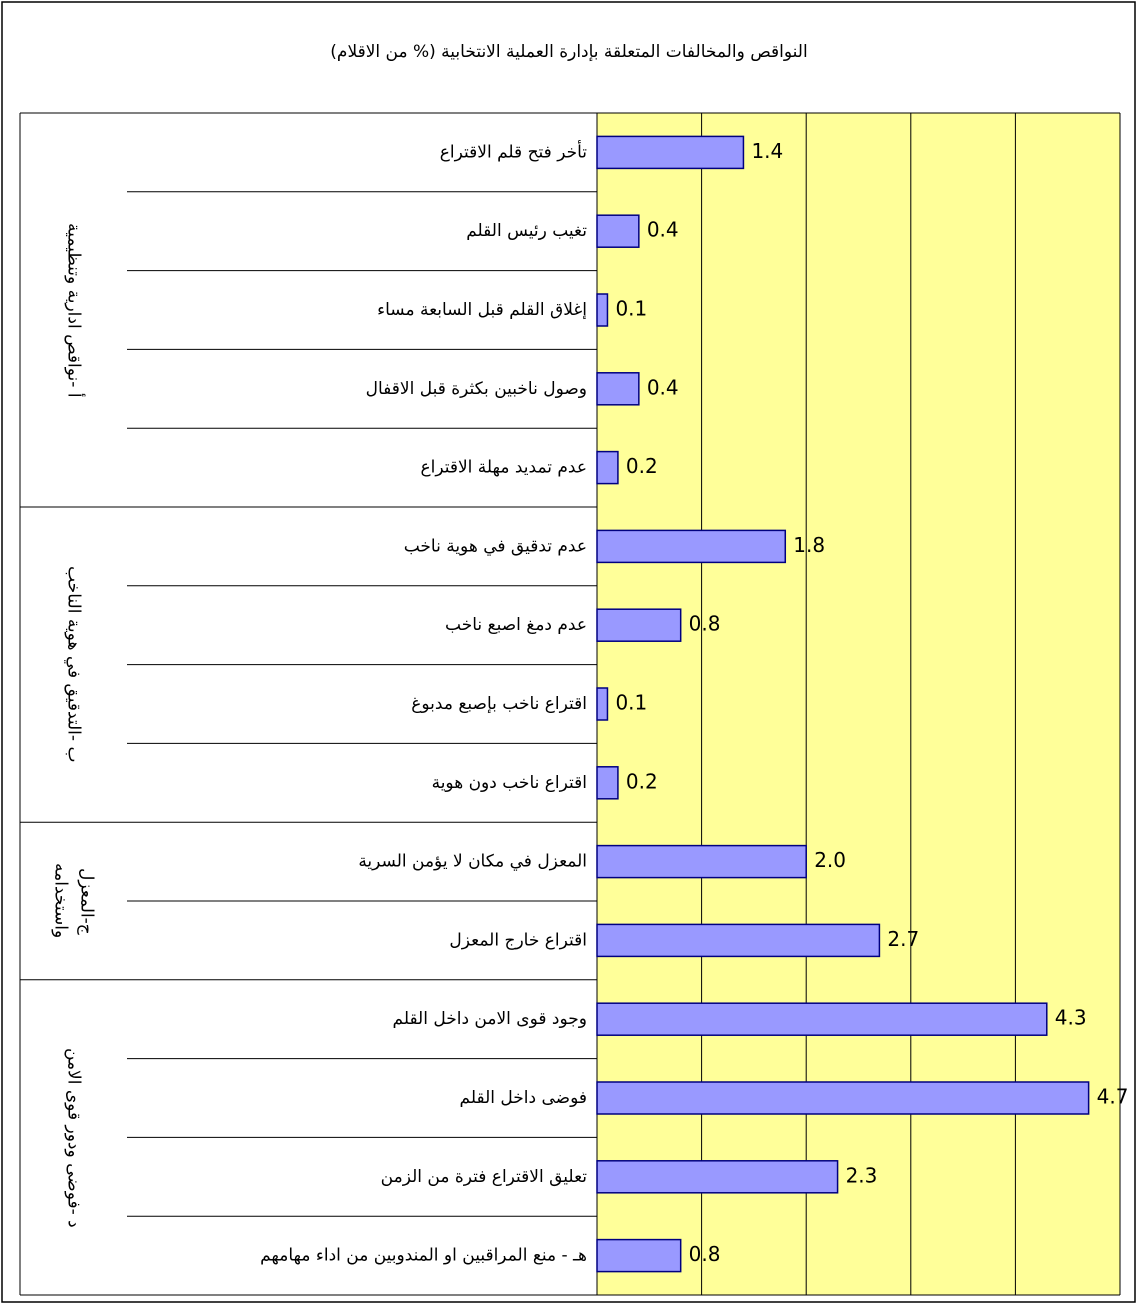  What do you see at coordinates (73, 664) in the screenshot?
I see `group-label: ب -التدقيق في هوية الناخب` at bounding box center [73, 664].